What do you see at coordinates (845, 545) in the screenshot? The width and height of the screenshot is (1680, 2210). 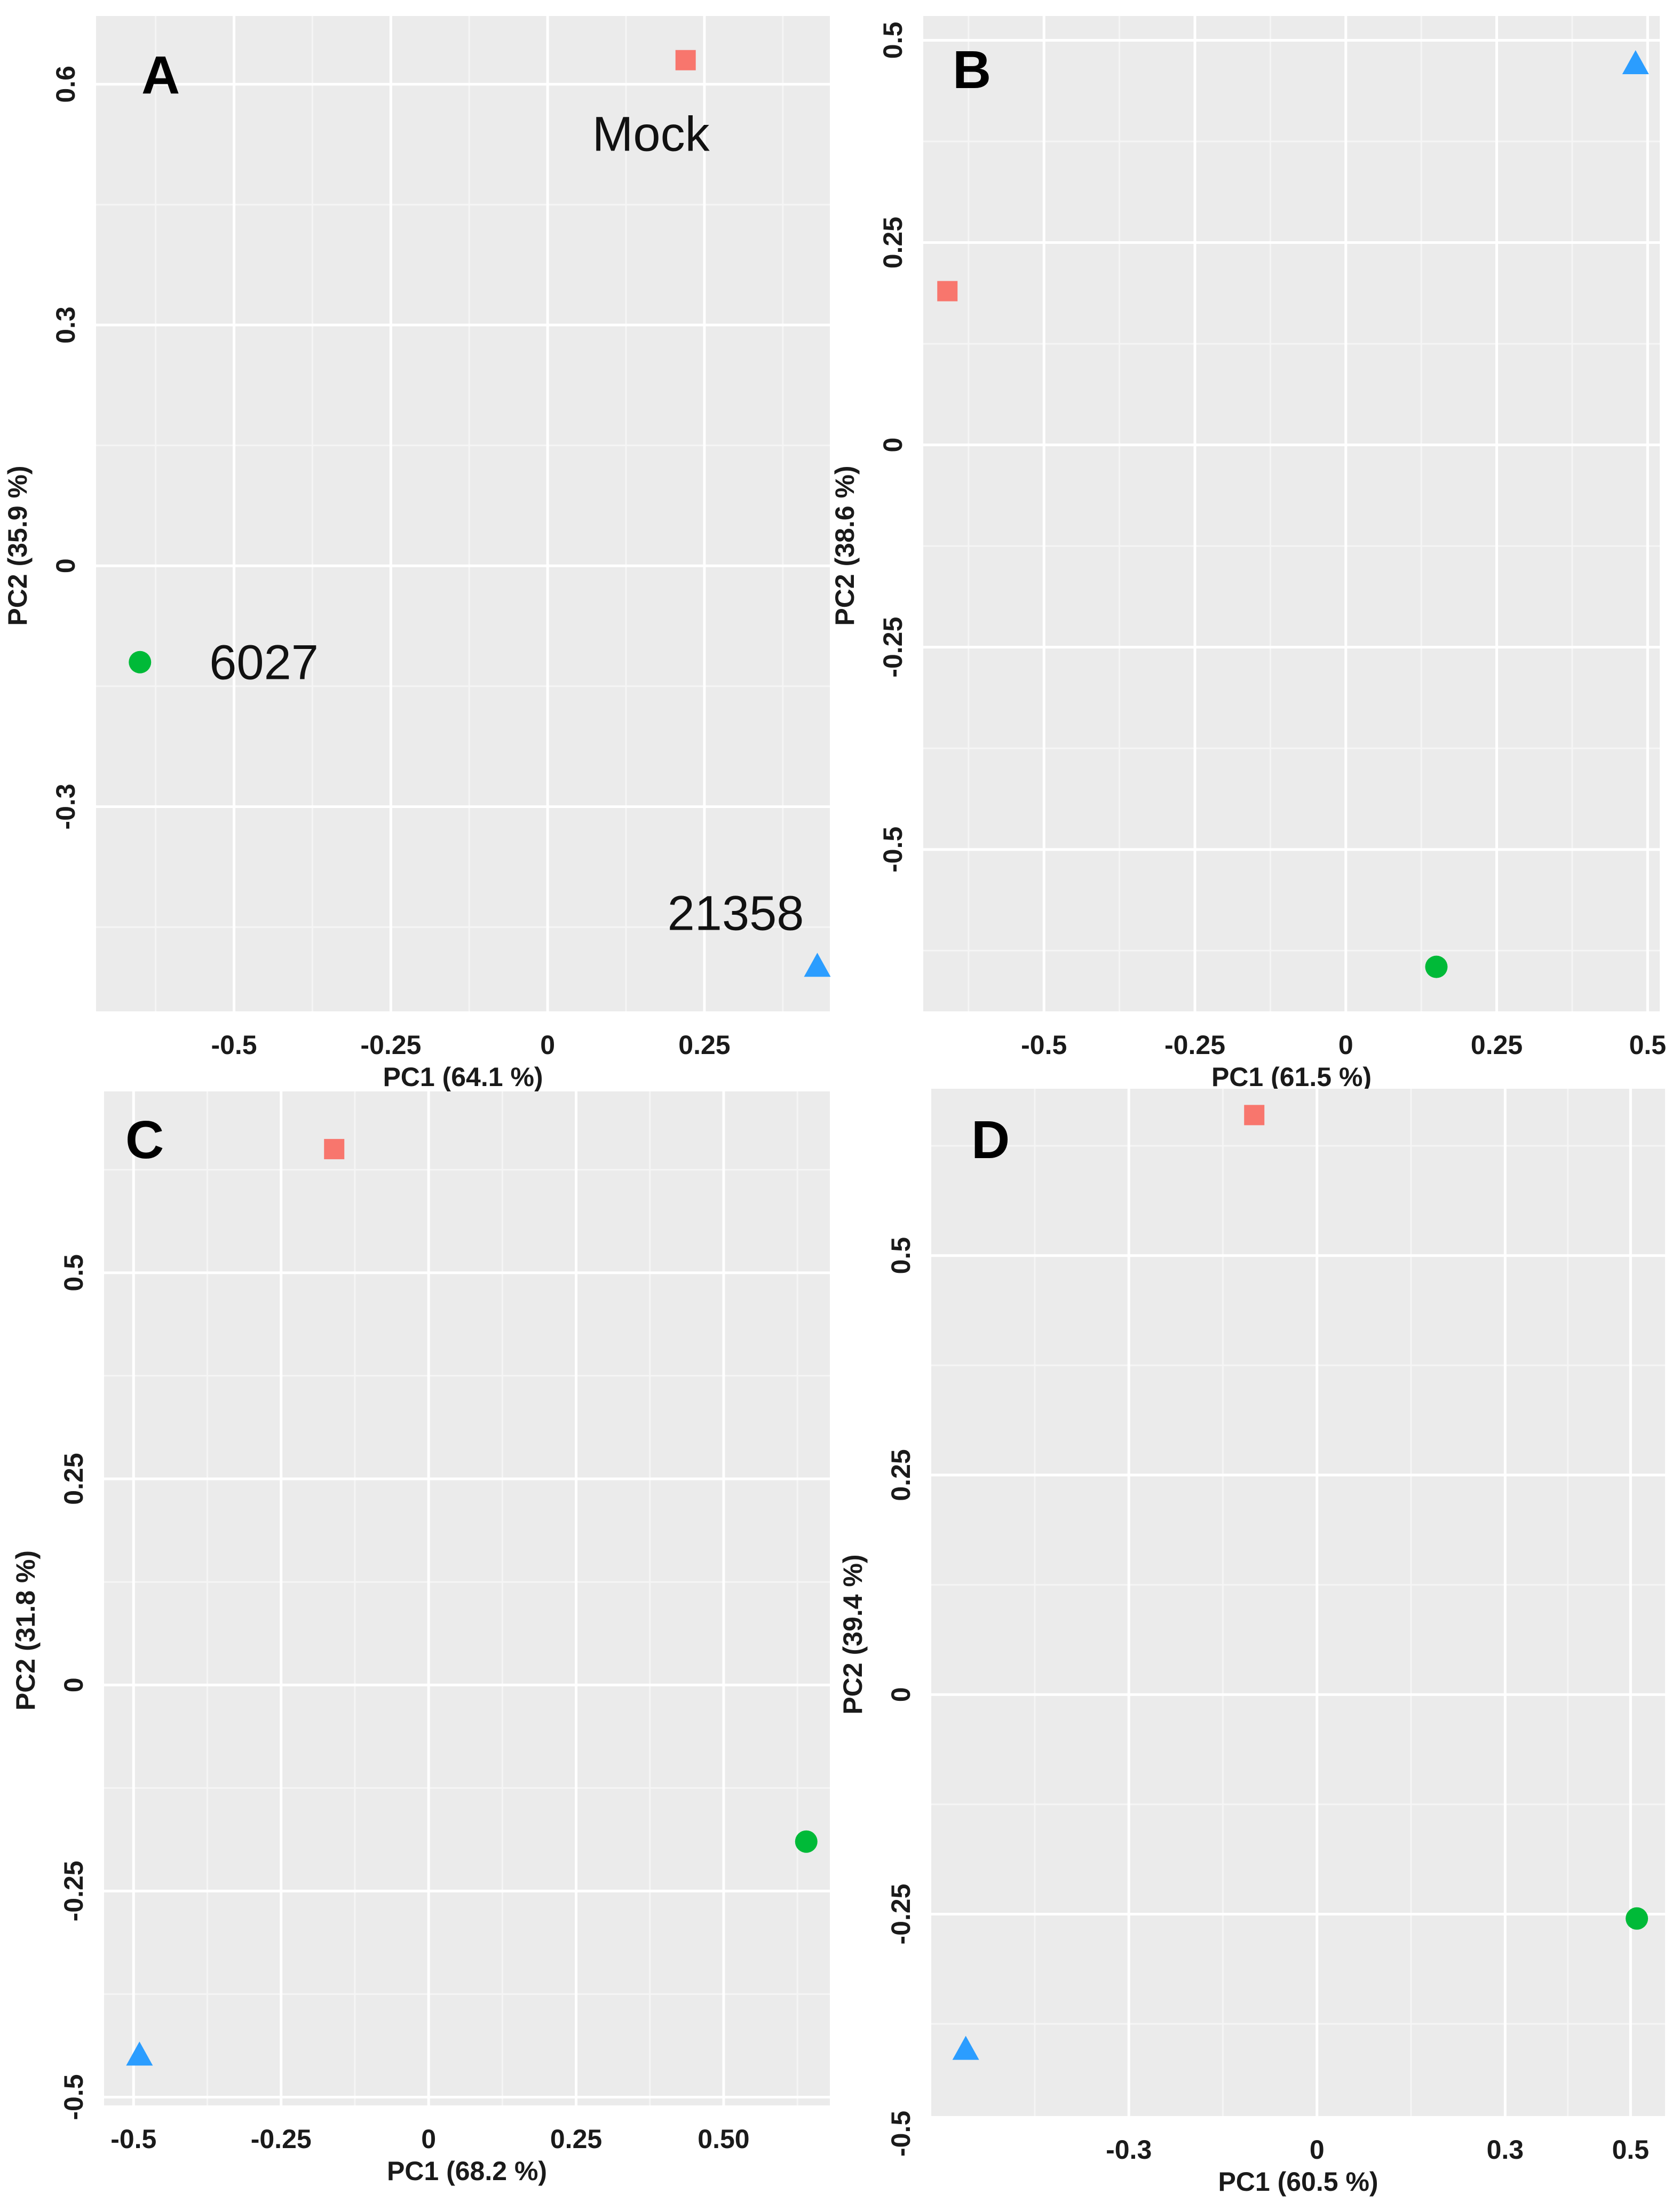 I see `y-axis-title: PC2 (38.6 %)` at bounding box center [845, 545].